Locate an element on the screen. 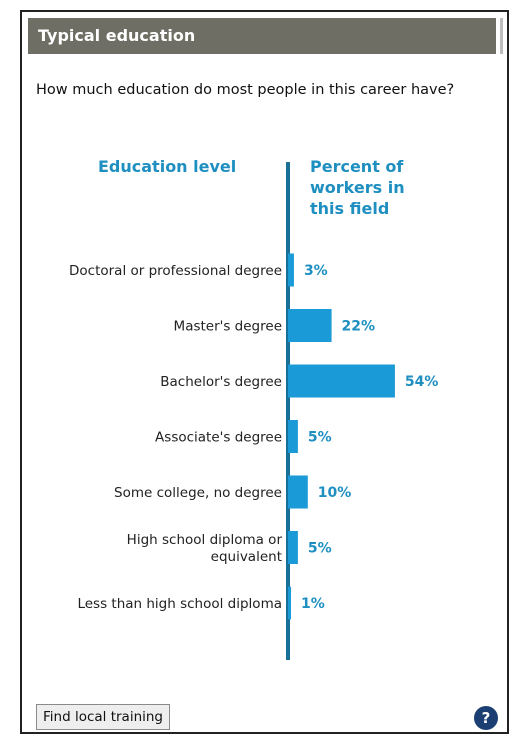 The height and width of the screenshot is (744, 519). category-label: Some college, no degree is located at coordinates (198, 493).